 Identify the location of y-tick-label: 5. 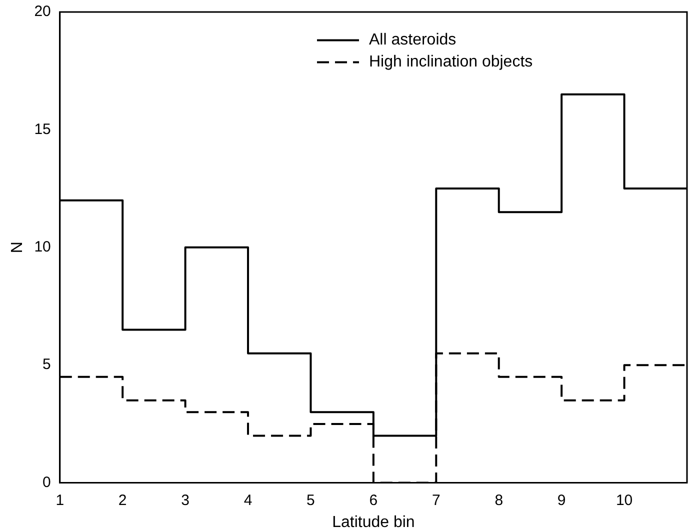
(46, 365).